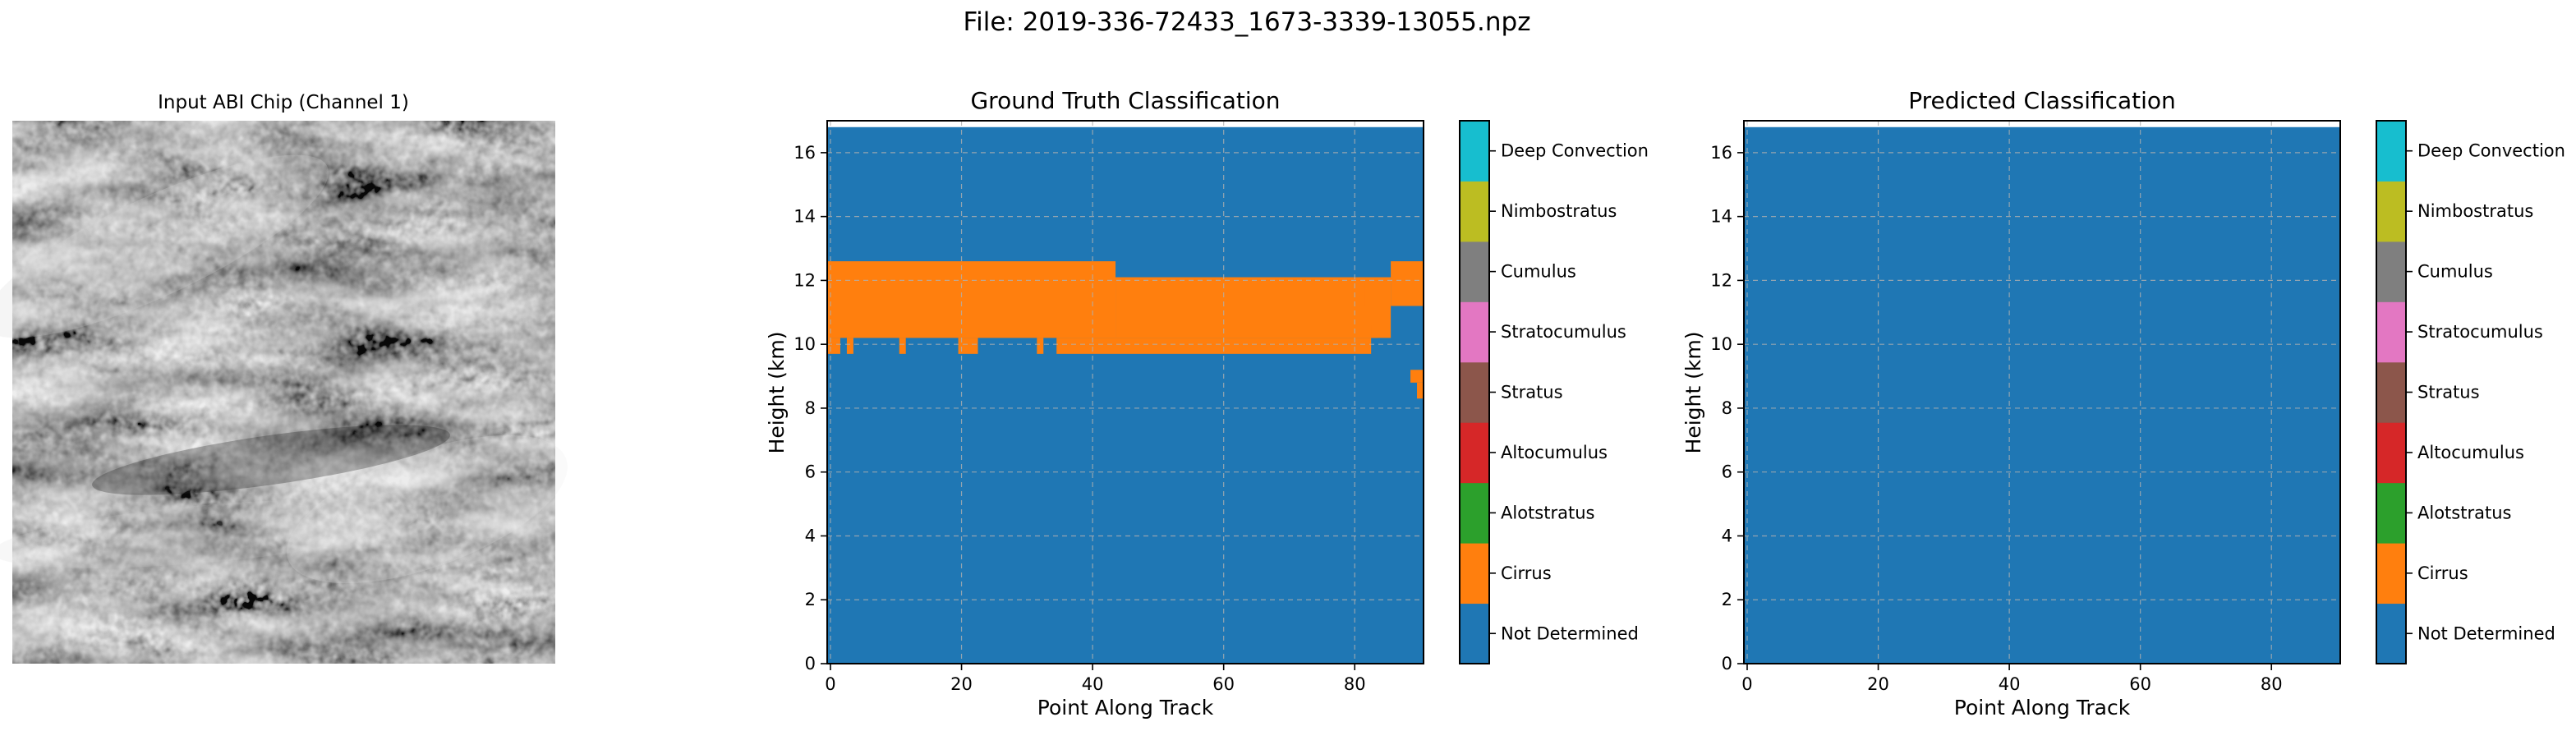  What do you see at coordinates (777, 393) in the screenshot?
I see `ground-truth-ylabel: Height (km)` at bounding box center [777, 393].